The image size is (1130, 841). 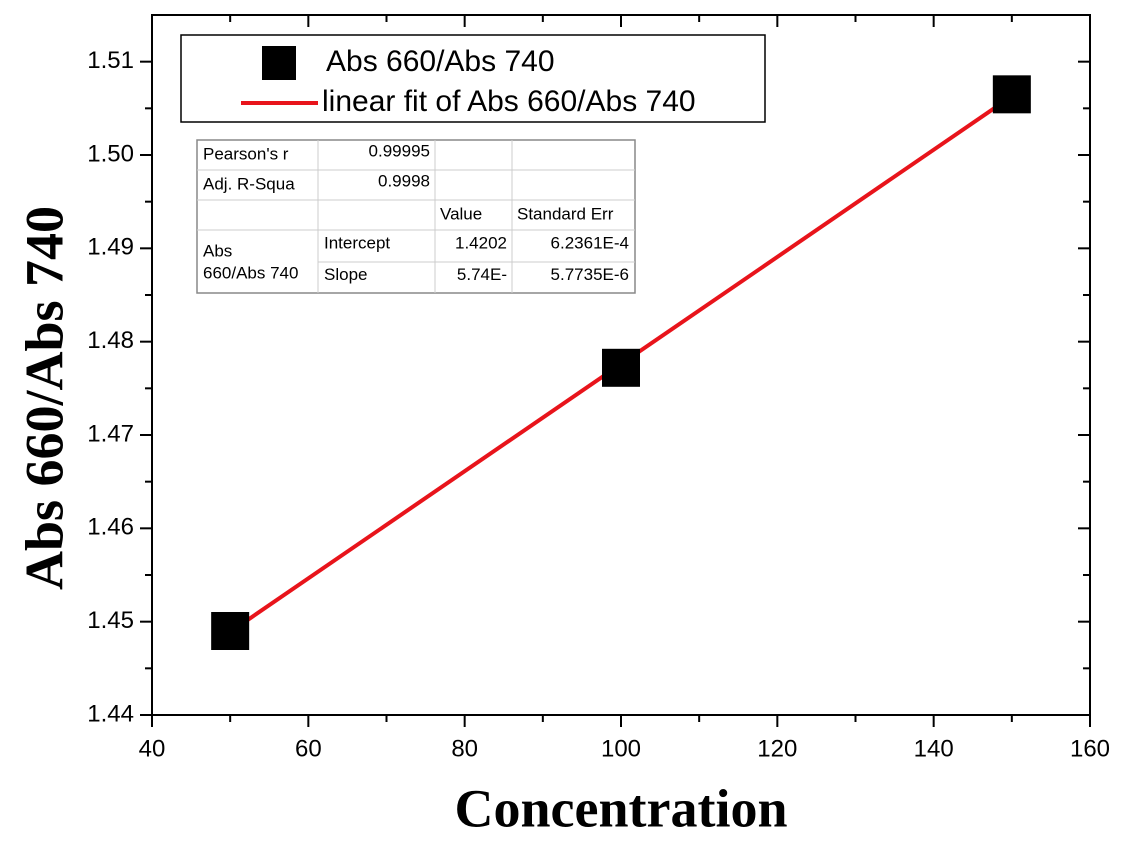 What do you see at coordinates (110, 153) in the screenshot?
I see `y-tick-label: 1.50` at bounding box center [110, 153].